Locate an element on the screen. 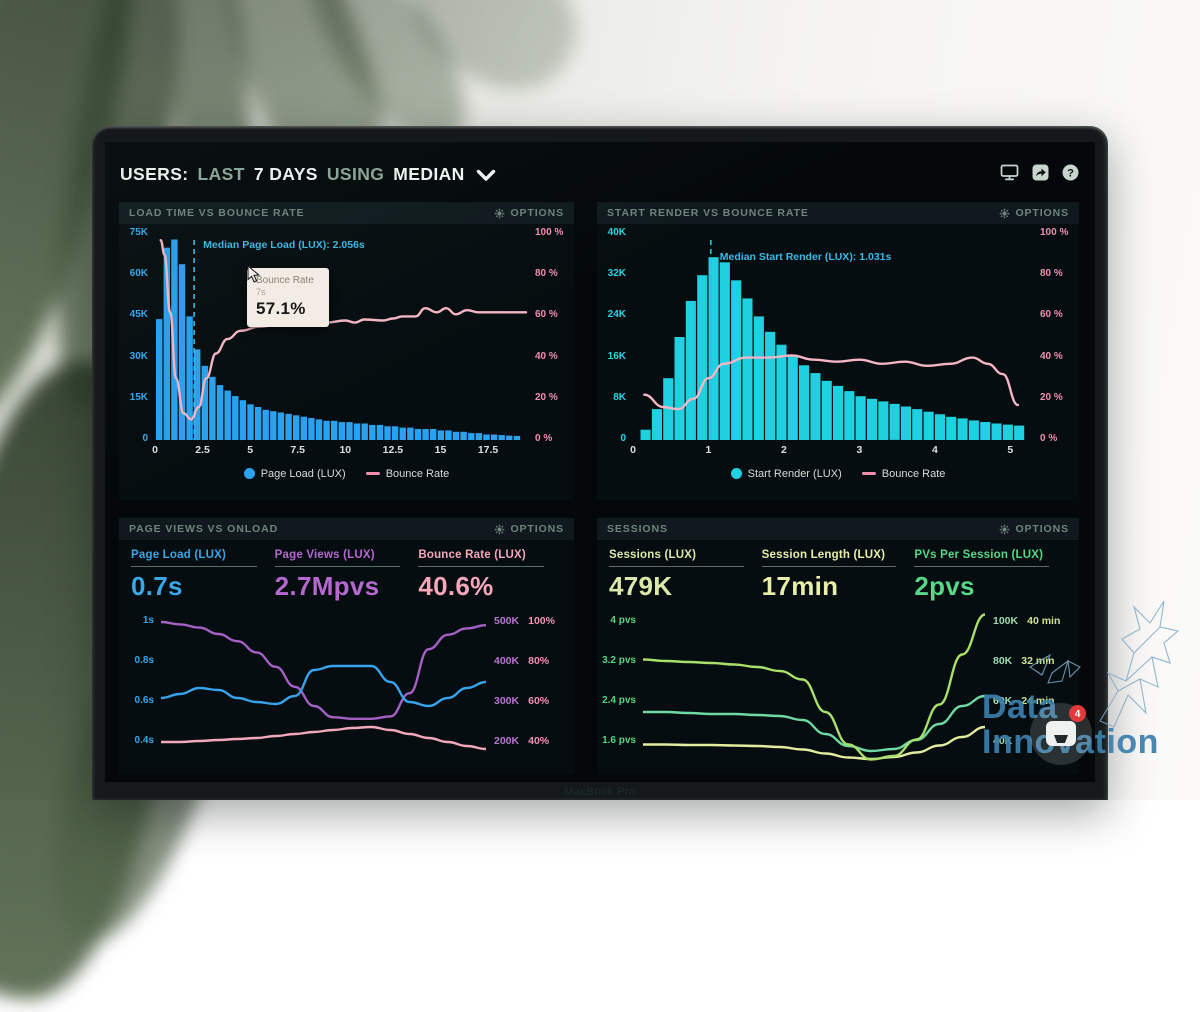  axis-tick-label: 60 % is located at coordinates (1051, 314).